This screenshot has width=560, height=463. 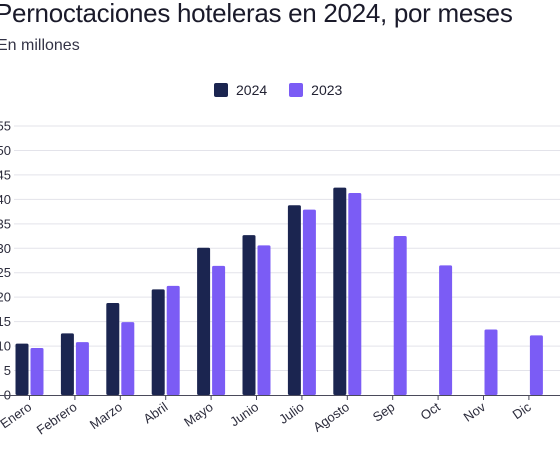 I want to click on y-tick-label-30: 30, so click(x=5, y=248).